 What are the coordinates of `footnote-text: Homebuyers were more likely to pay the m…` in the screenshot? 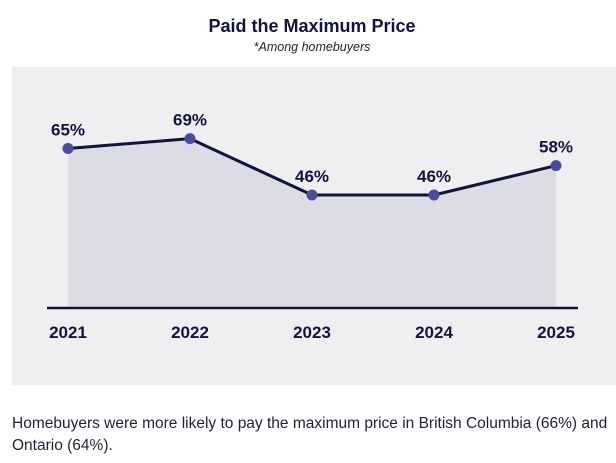 It's located at (310, 434).